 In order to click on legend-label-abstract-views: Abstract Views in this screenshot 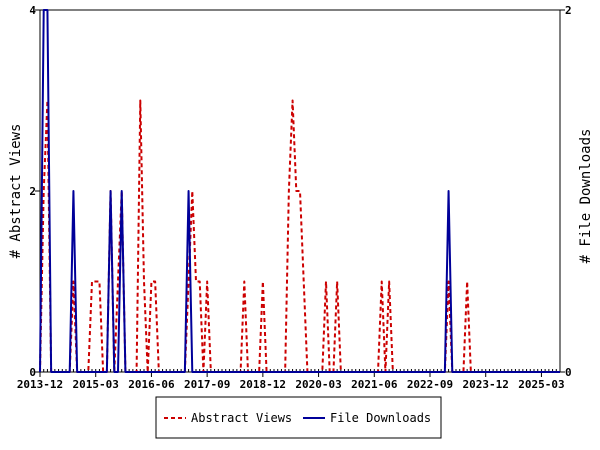, I will do `click(241, 418)`.